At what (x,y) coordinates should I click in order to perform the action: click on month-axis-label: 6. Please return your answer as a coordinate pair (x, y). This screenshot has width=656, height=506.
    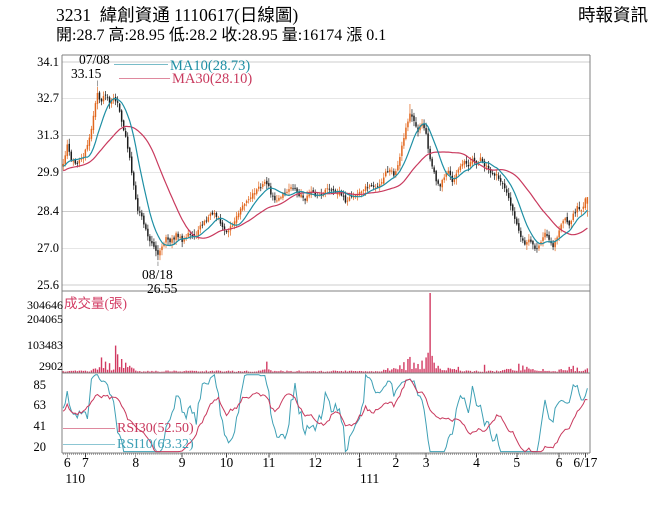
    Looking at the image, I should click on (559, 462).